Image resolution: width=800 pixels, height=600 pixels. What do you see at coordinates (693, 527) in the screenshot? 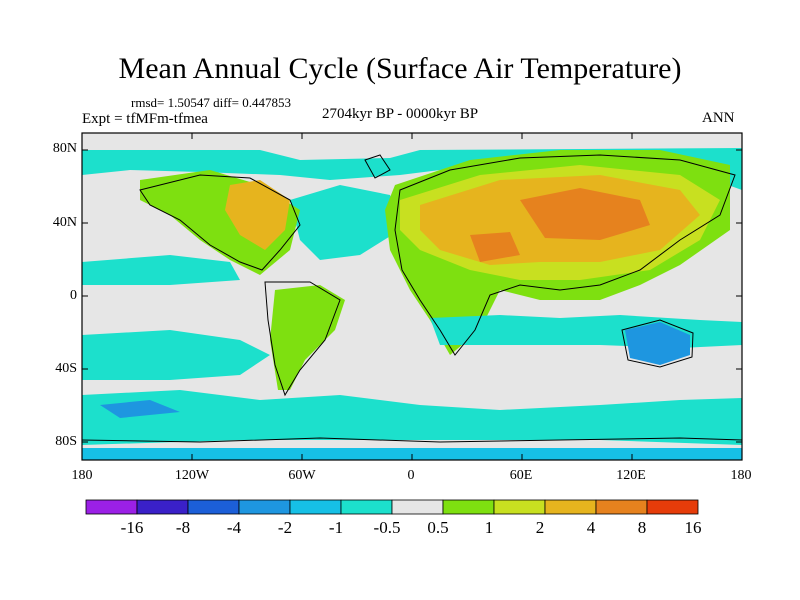
I see `colorbar-label: 16` at bounding box center [693, 527].